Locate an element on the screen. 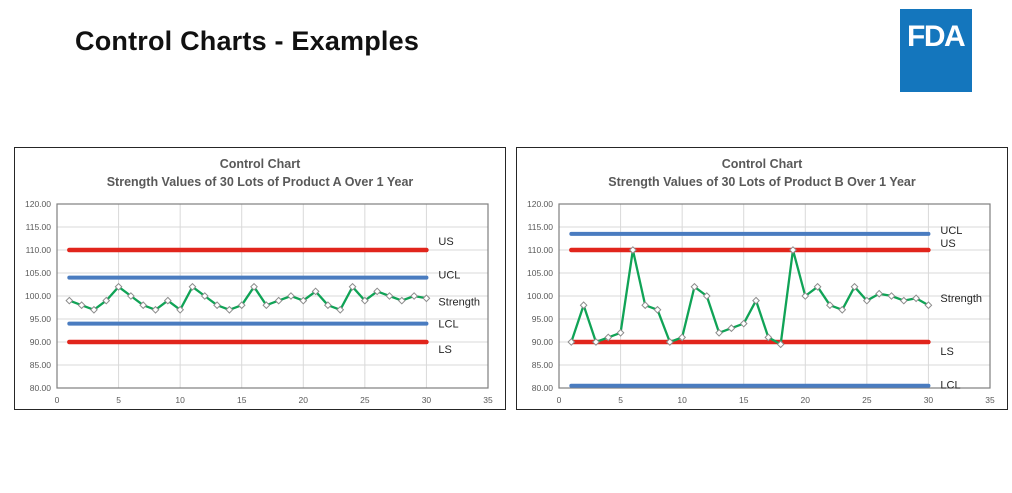 The image size is (1012, 493). chart-a-title-line1: Control Chart is located at coordinates (260, 164).